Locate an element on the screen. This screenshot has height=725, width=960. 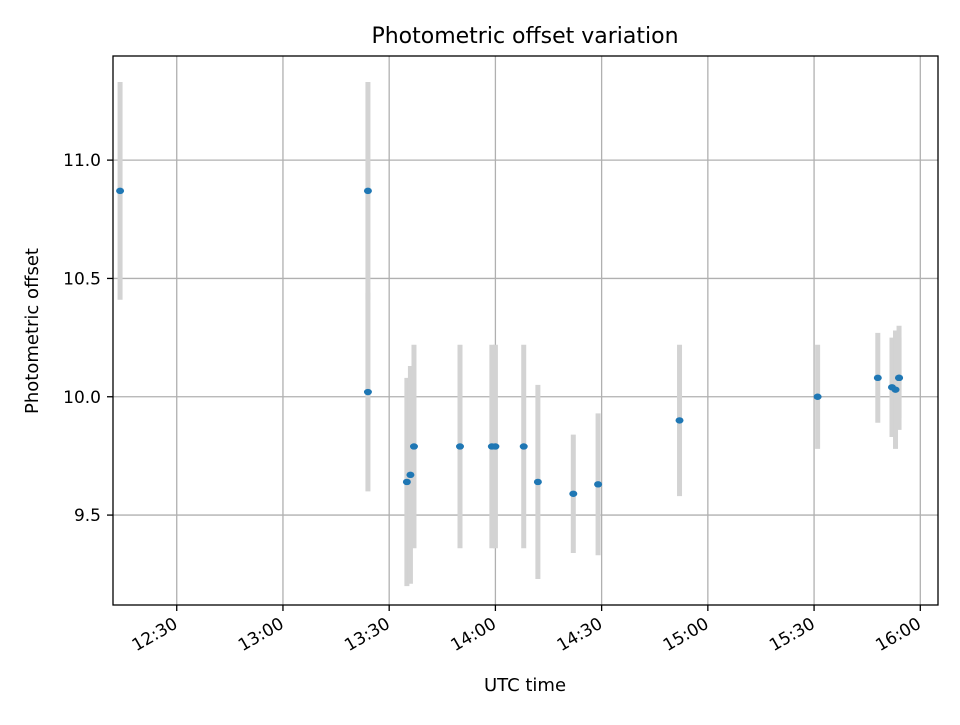
x-tick-label: 15:30 is located at coordinates (792, 635).